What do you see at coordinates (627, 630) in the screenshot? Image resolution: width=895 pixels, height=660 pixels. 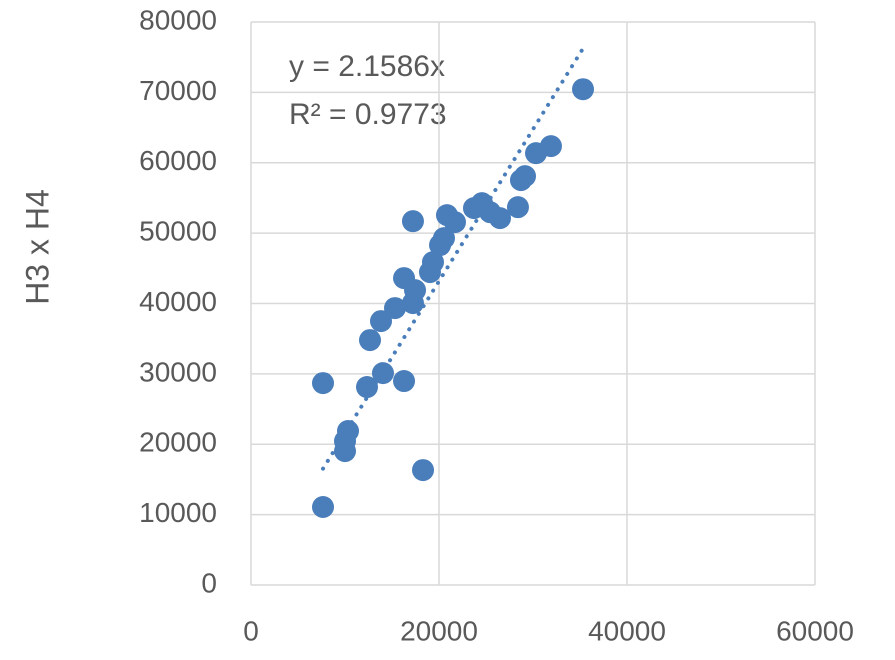 I see `x-tick-label: 40000` at bounding box center [627, 630].